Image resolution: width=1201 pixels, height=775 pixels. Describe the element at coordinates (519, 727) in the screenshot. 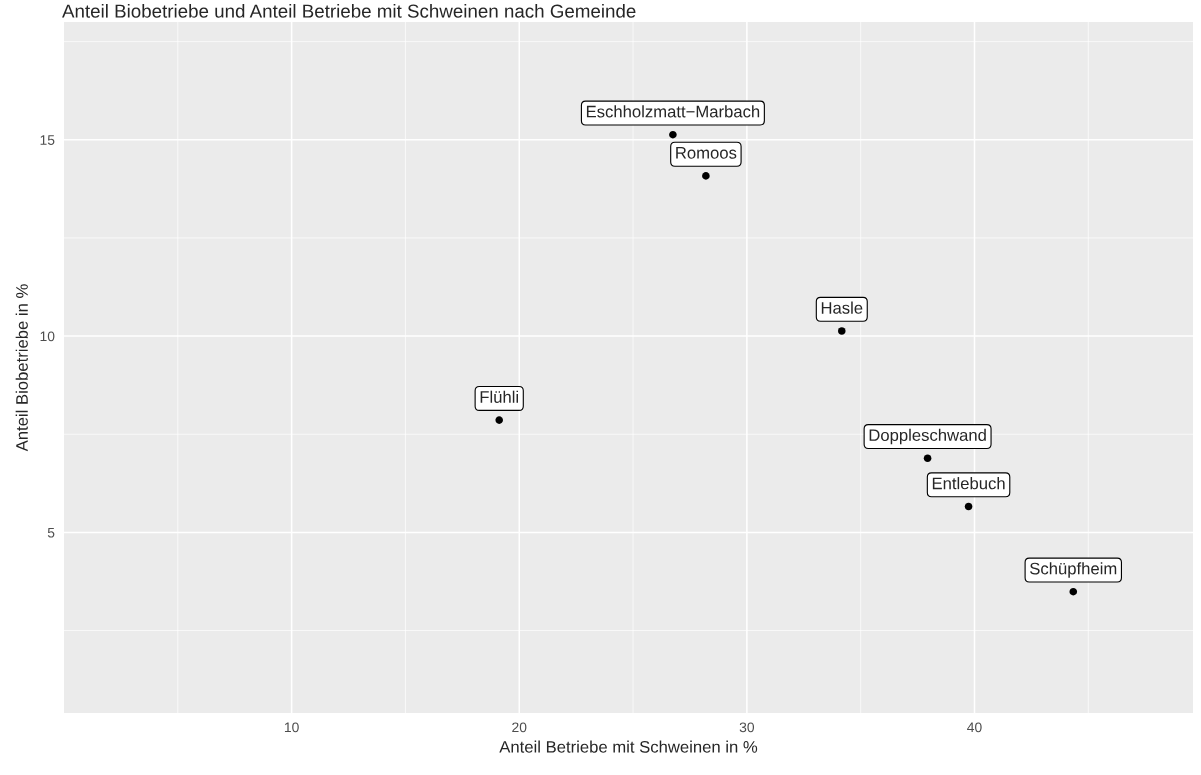

I see `x-tick-label: 20` at that location.